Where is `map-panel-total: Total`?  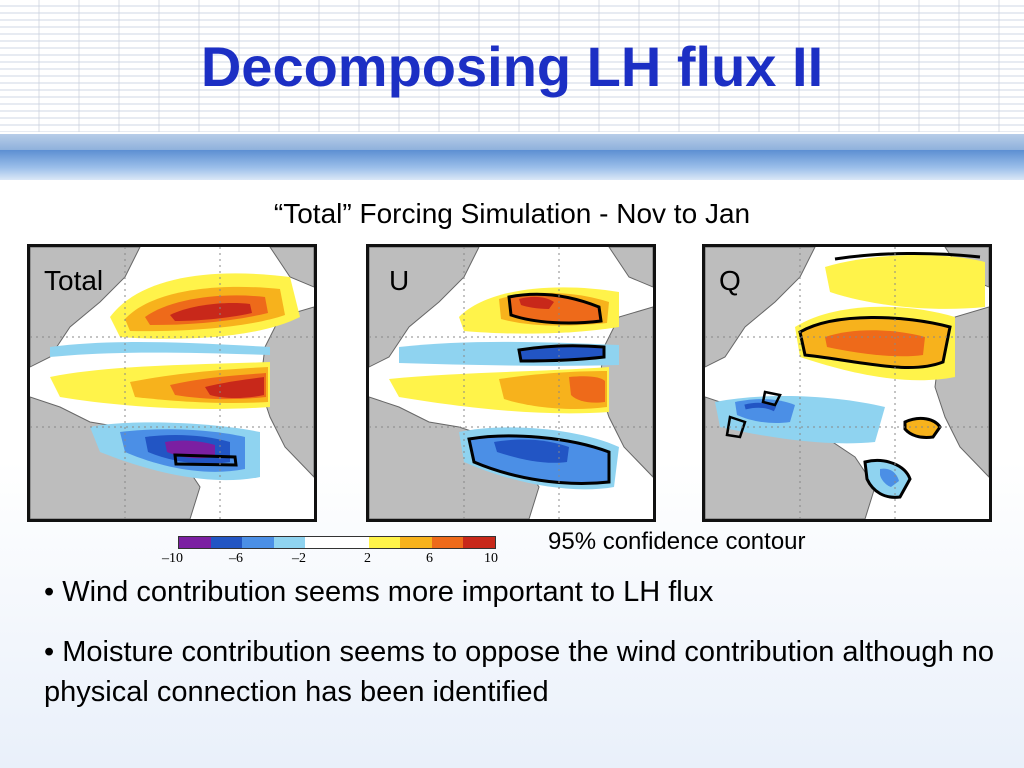
map-panel-total: Total is located at coordinates (172, 383).